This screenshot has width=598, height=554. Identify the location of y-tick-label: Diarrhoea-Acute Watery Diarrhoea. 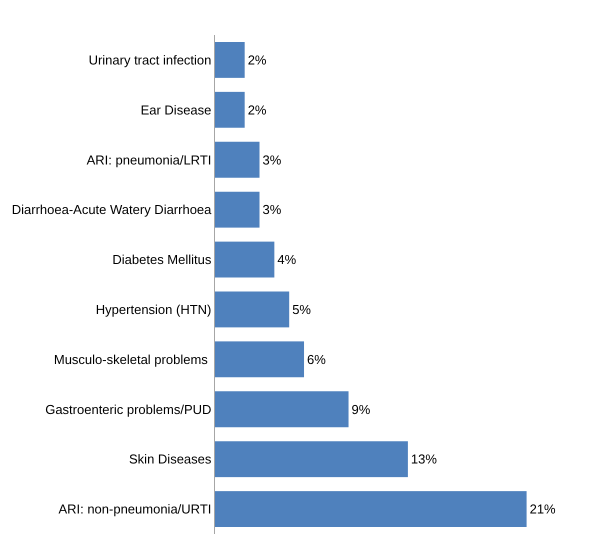
(112, 210).